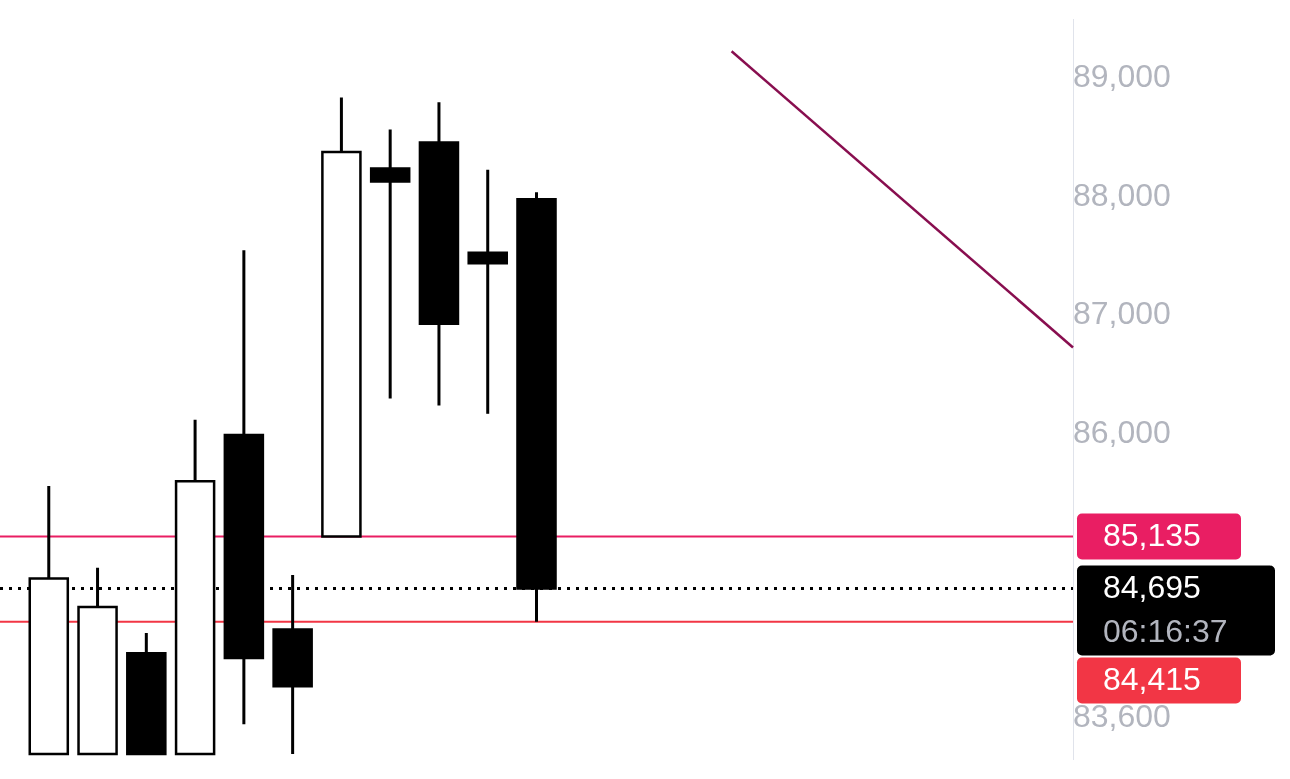  What do you see at coordinates (1122, 76) in the screenshot?
I see `y-tick-label: 89,000` at bounding box center [1122, 76].